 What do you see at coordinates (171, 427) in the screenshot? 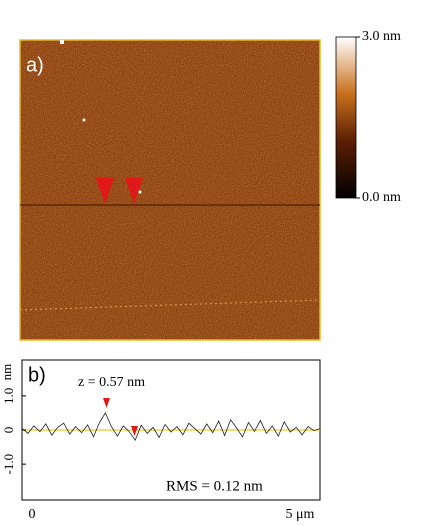
I see `profile-line` at bounding box center [171, 427].